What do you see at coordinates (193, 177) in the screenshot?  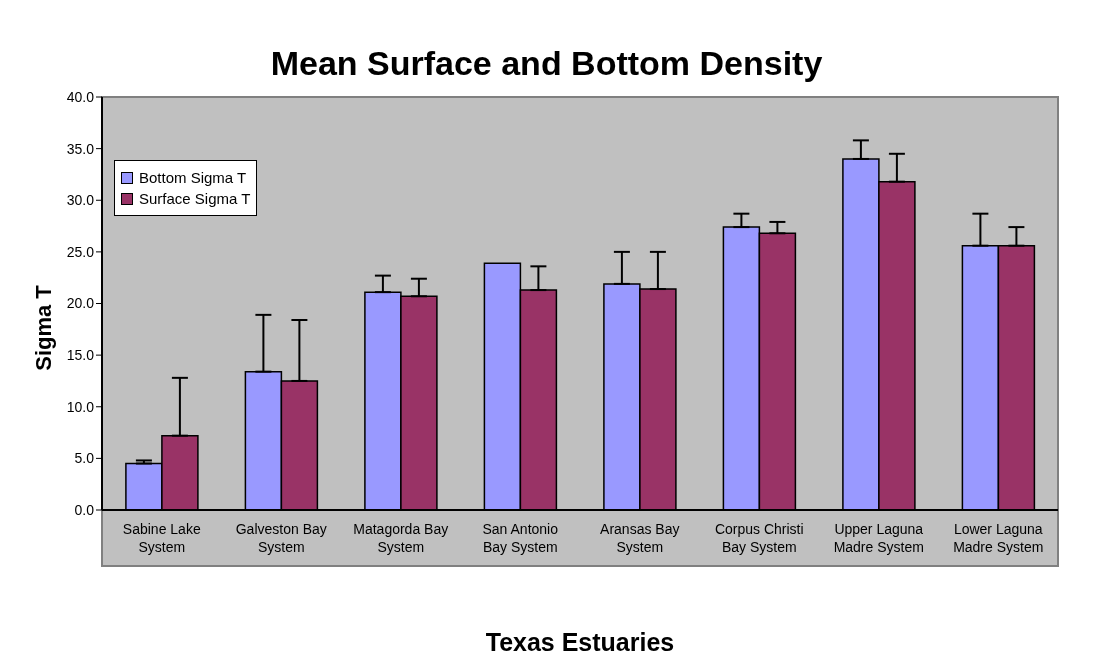 I see `legend-label: Bottom Sigma T` at bounding box center [193, 177].